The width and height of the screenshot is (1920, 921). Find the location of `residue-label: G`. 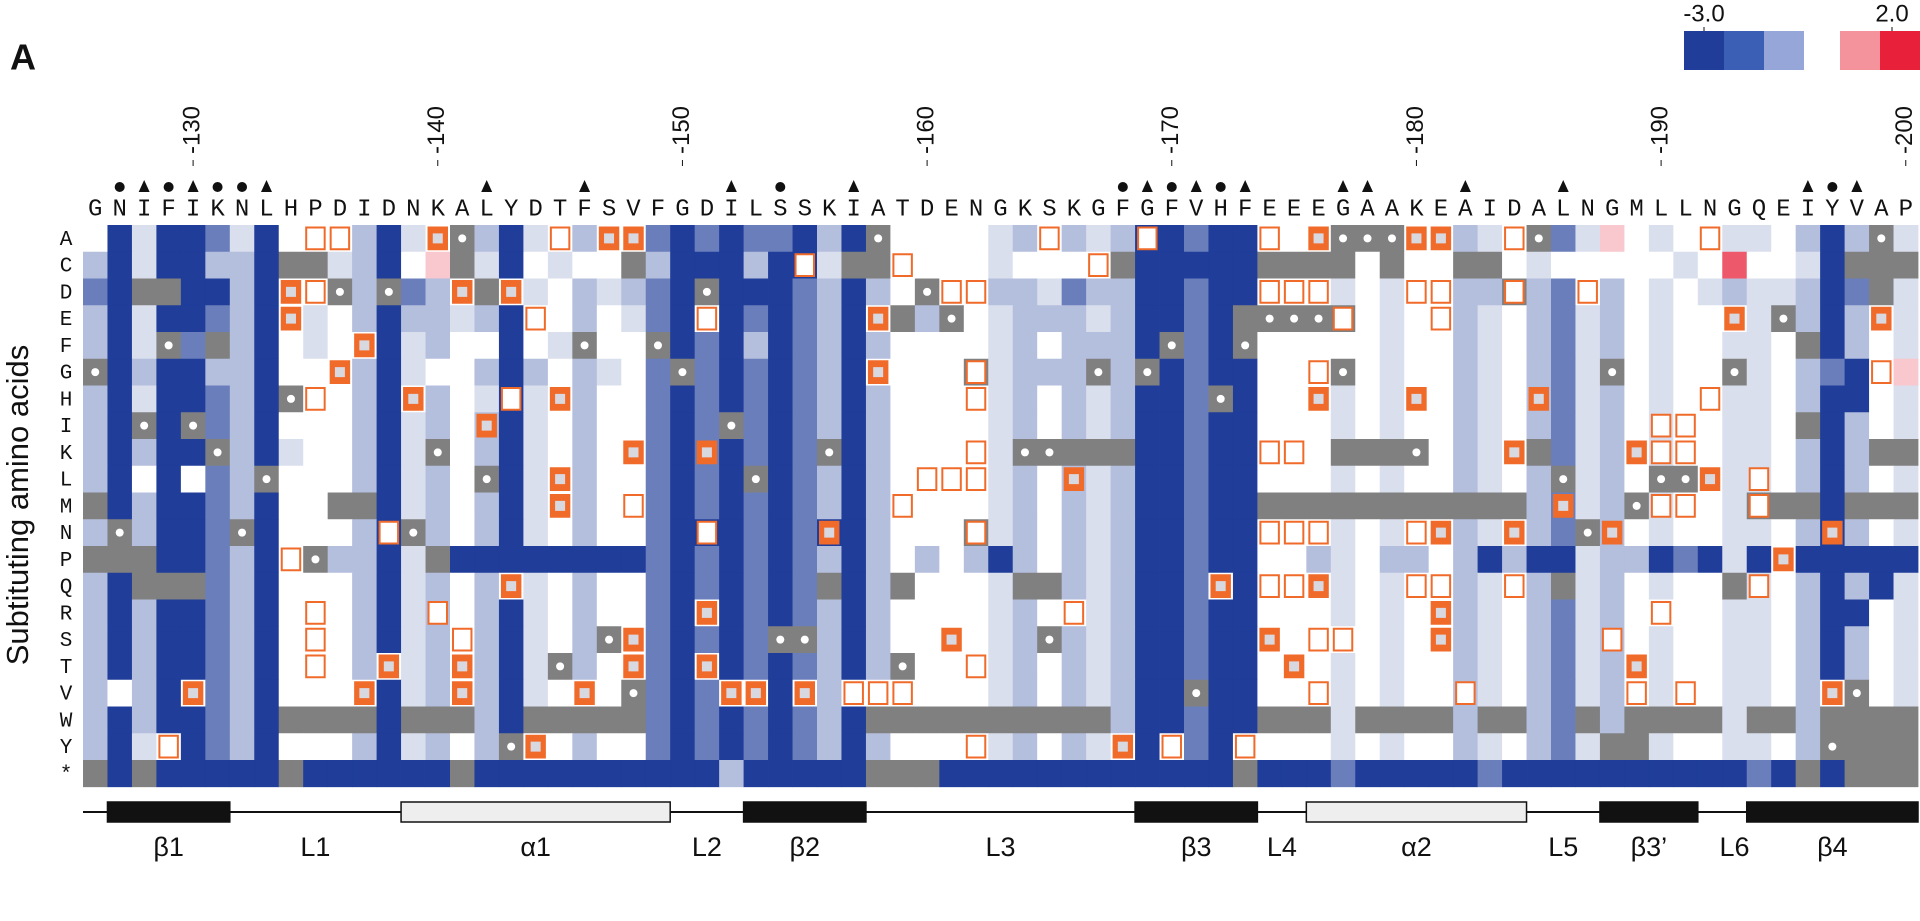

residue-label: G is located at coordinates (1000, 209).